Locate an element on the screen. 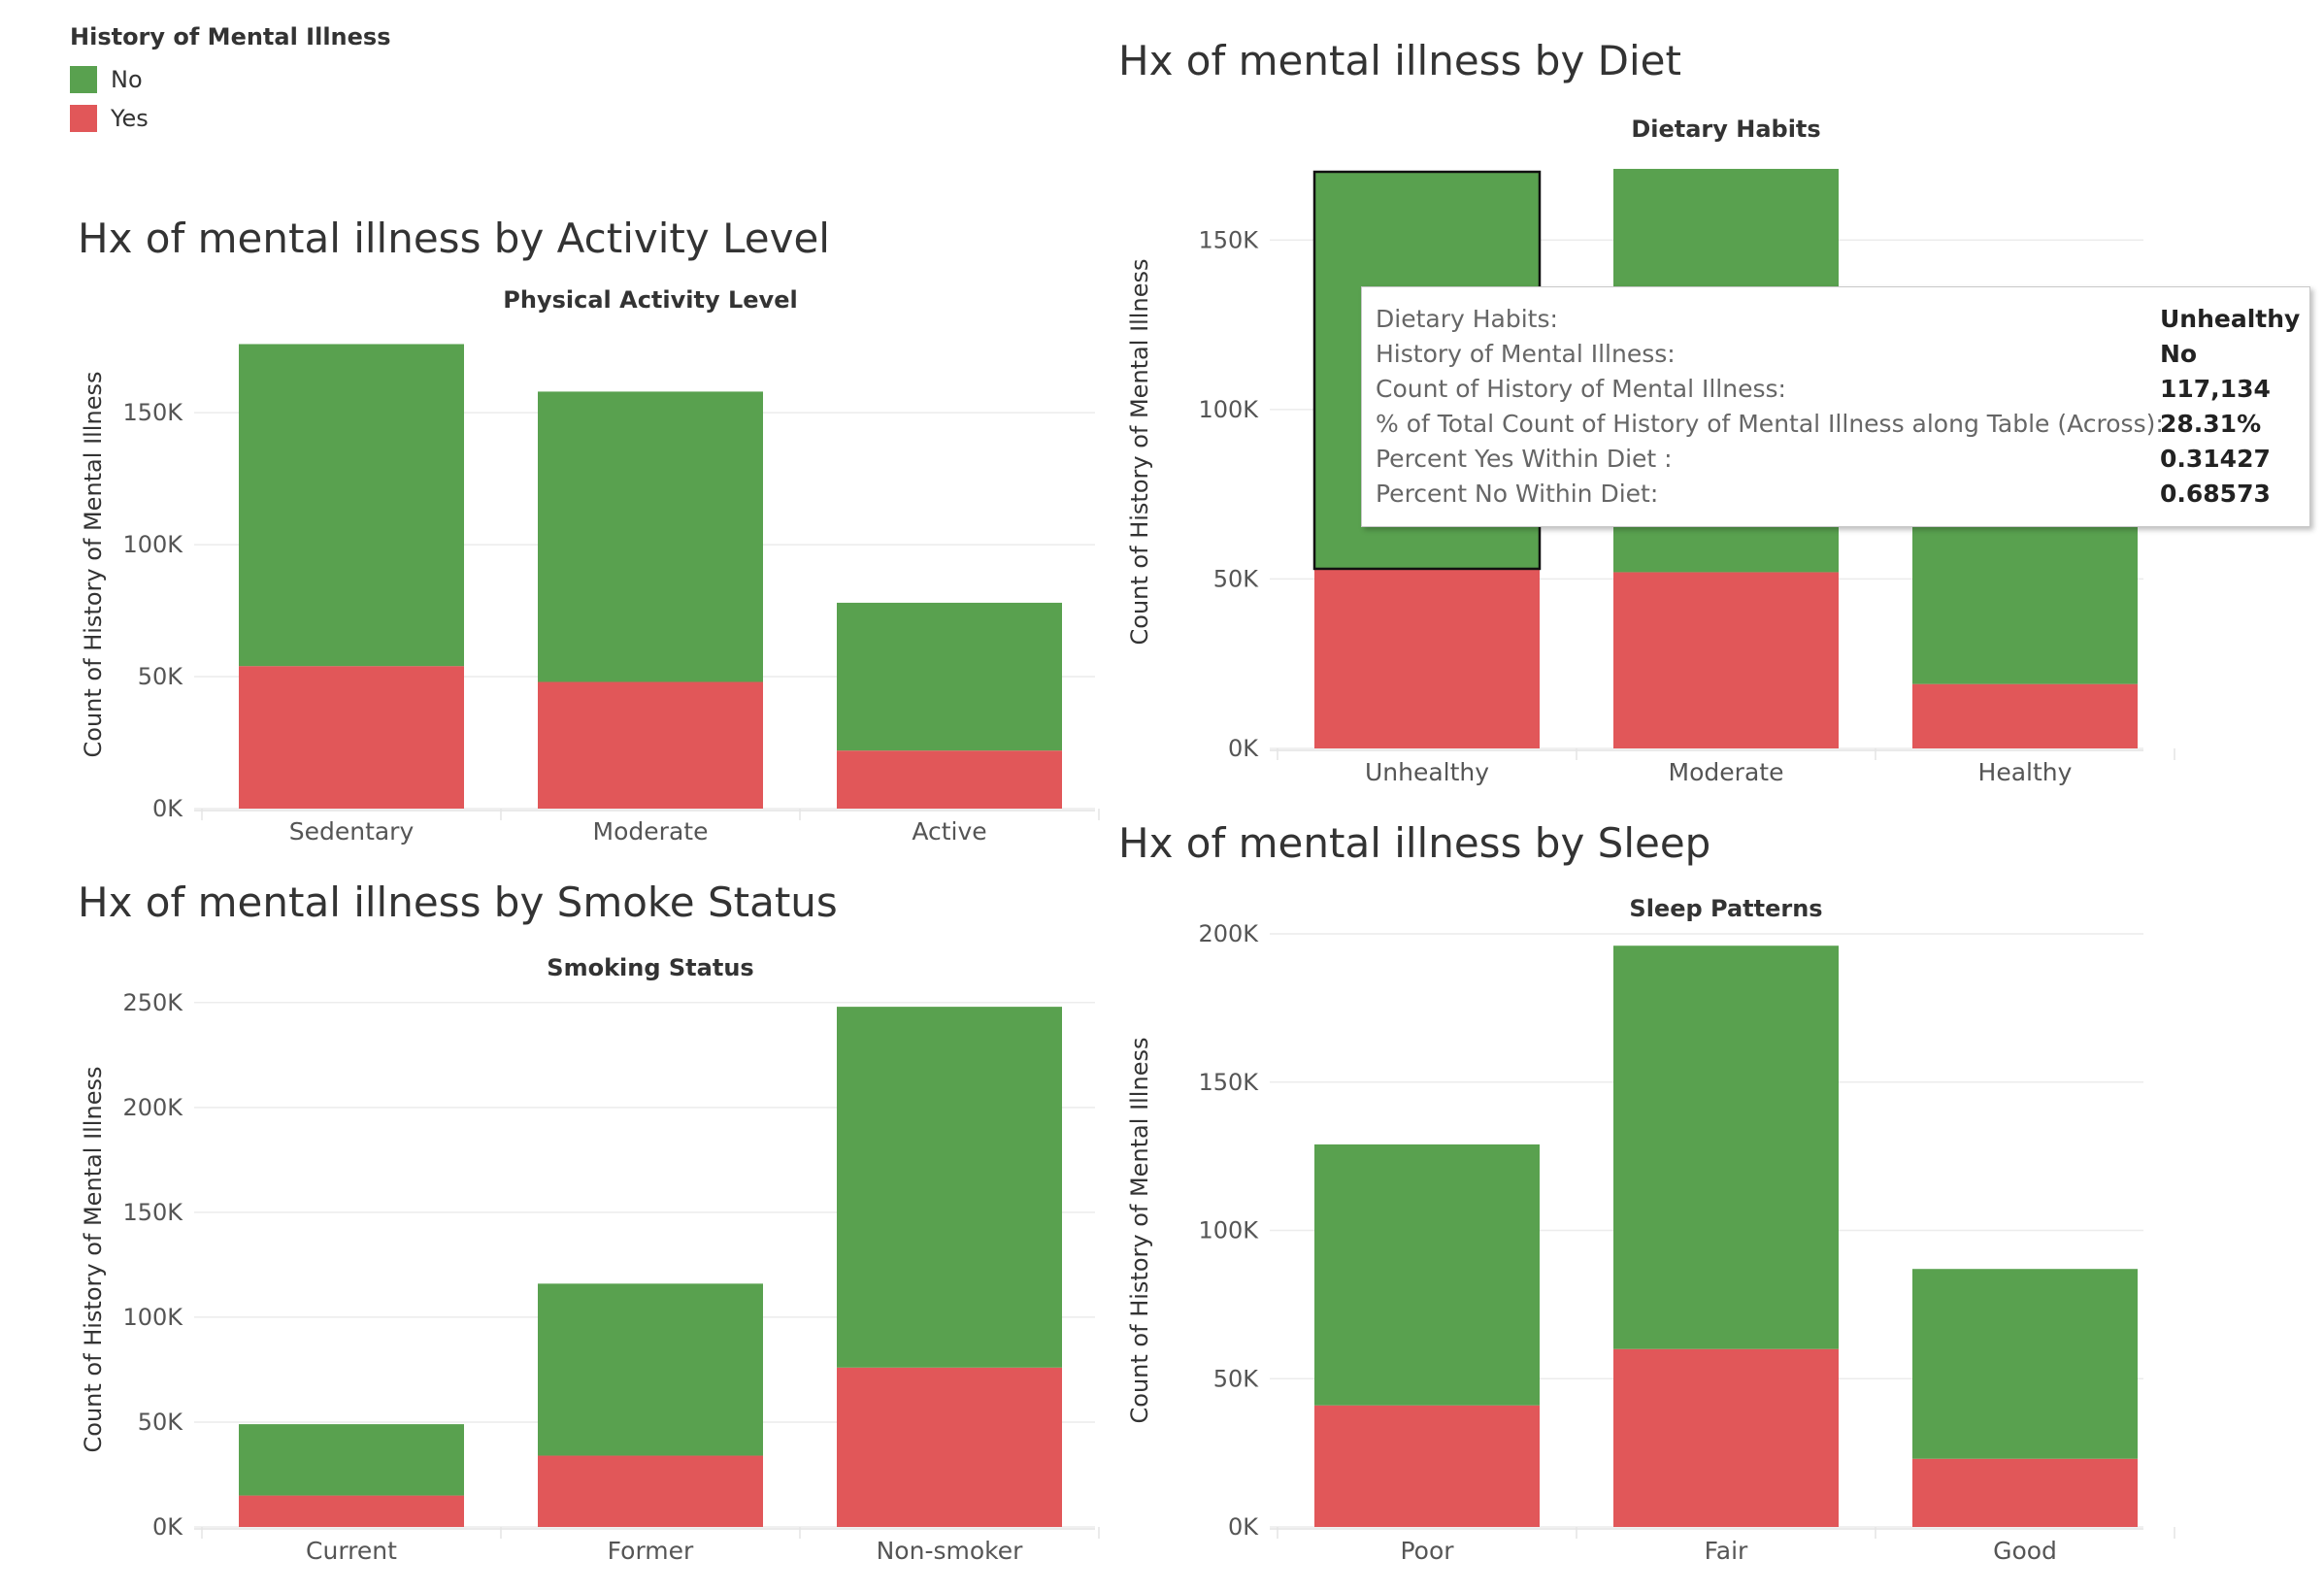  tooltip-label: Dietary Habits: is located at coordinates (1467, 319).